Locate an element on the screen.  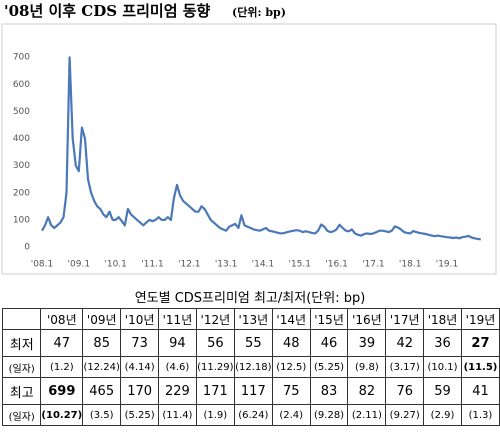
y-tick-label: 200 is located at coordinates (21, 193).